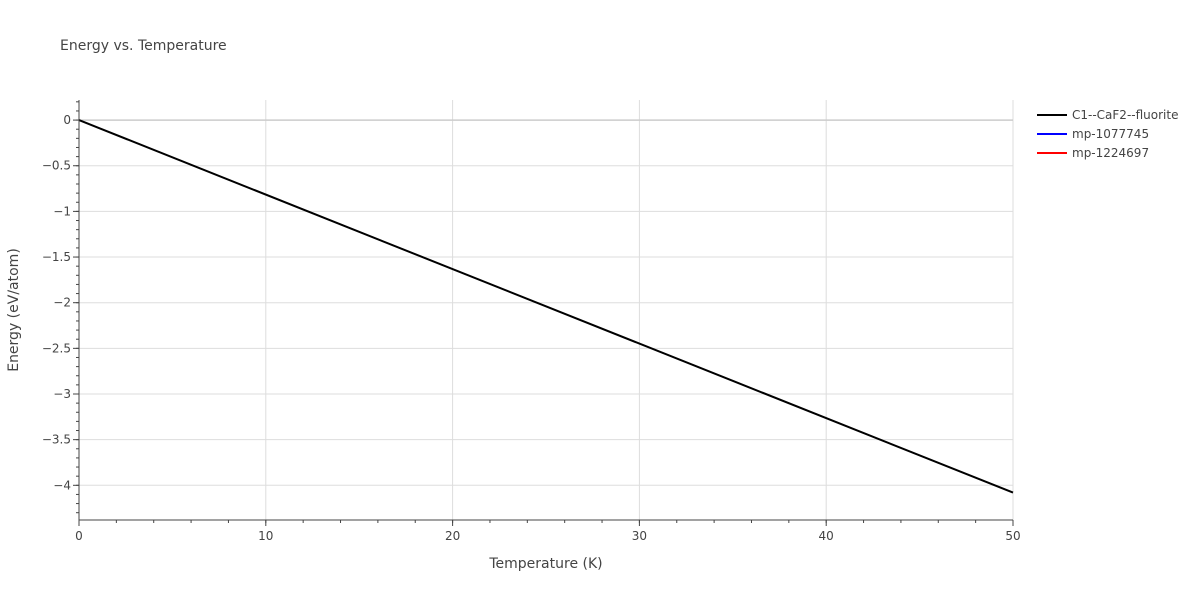 The width and height of the screenshot is (1200, 600). Describe the element at coordinates (143, 46) in the screenshot. I see `chart-title: Energy vs. Temperature` at that location.